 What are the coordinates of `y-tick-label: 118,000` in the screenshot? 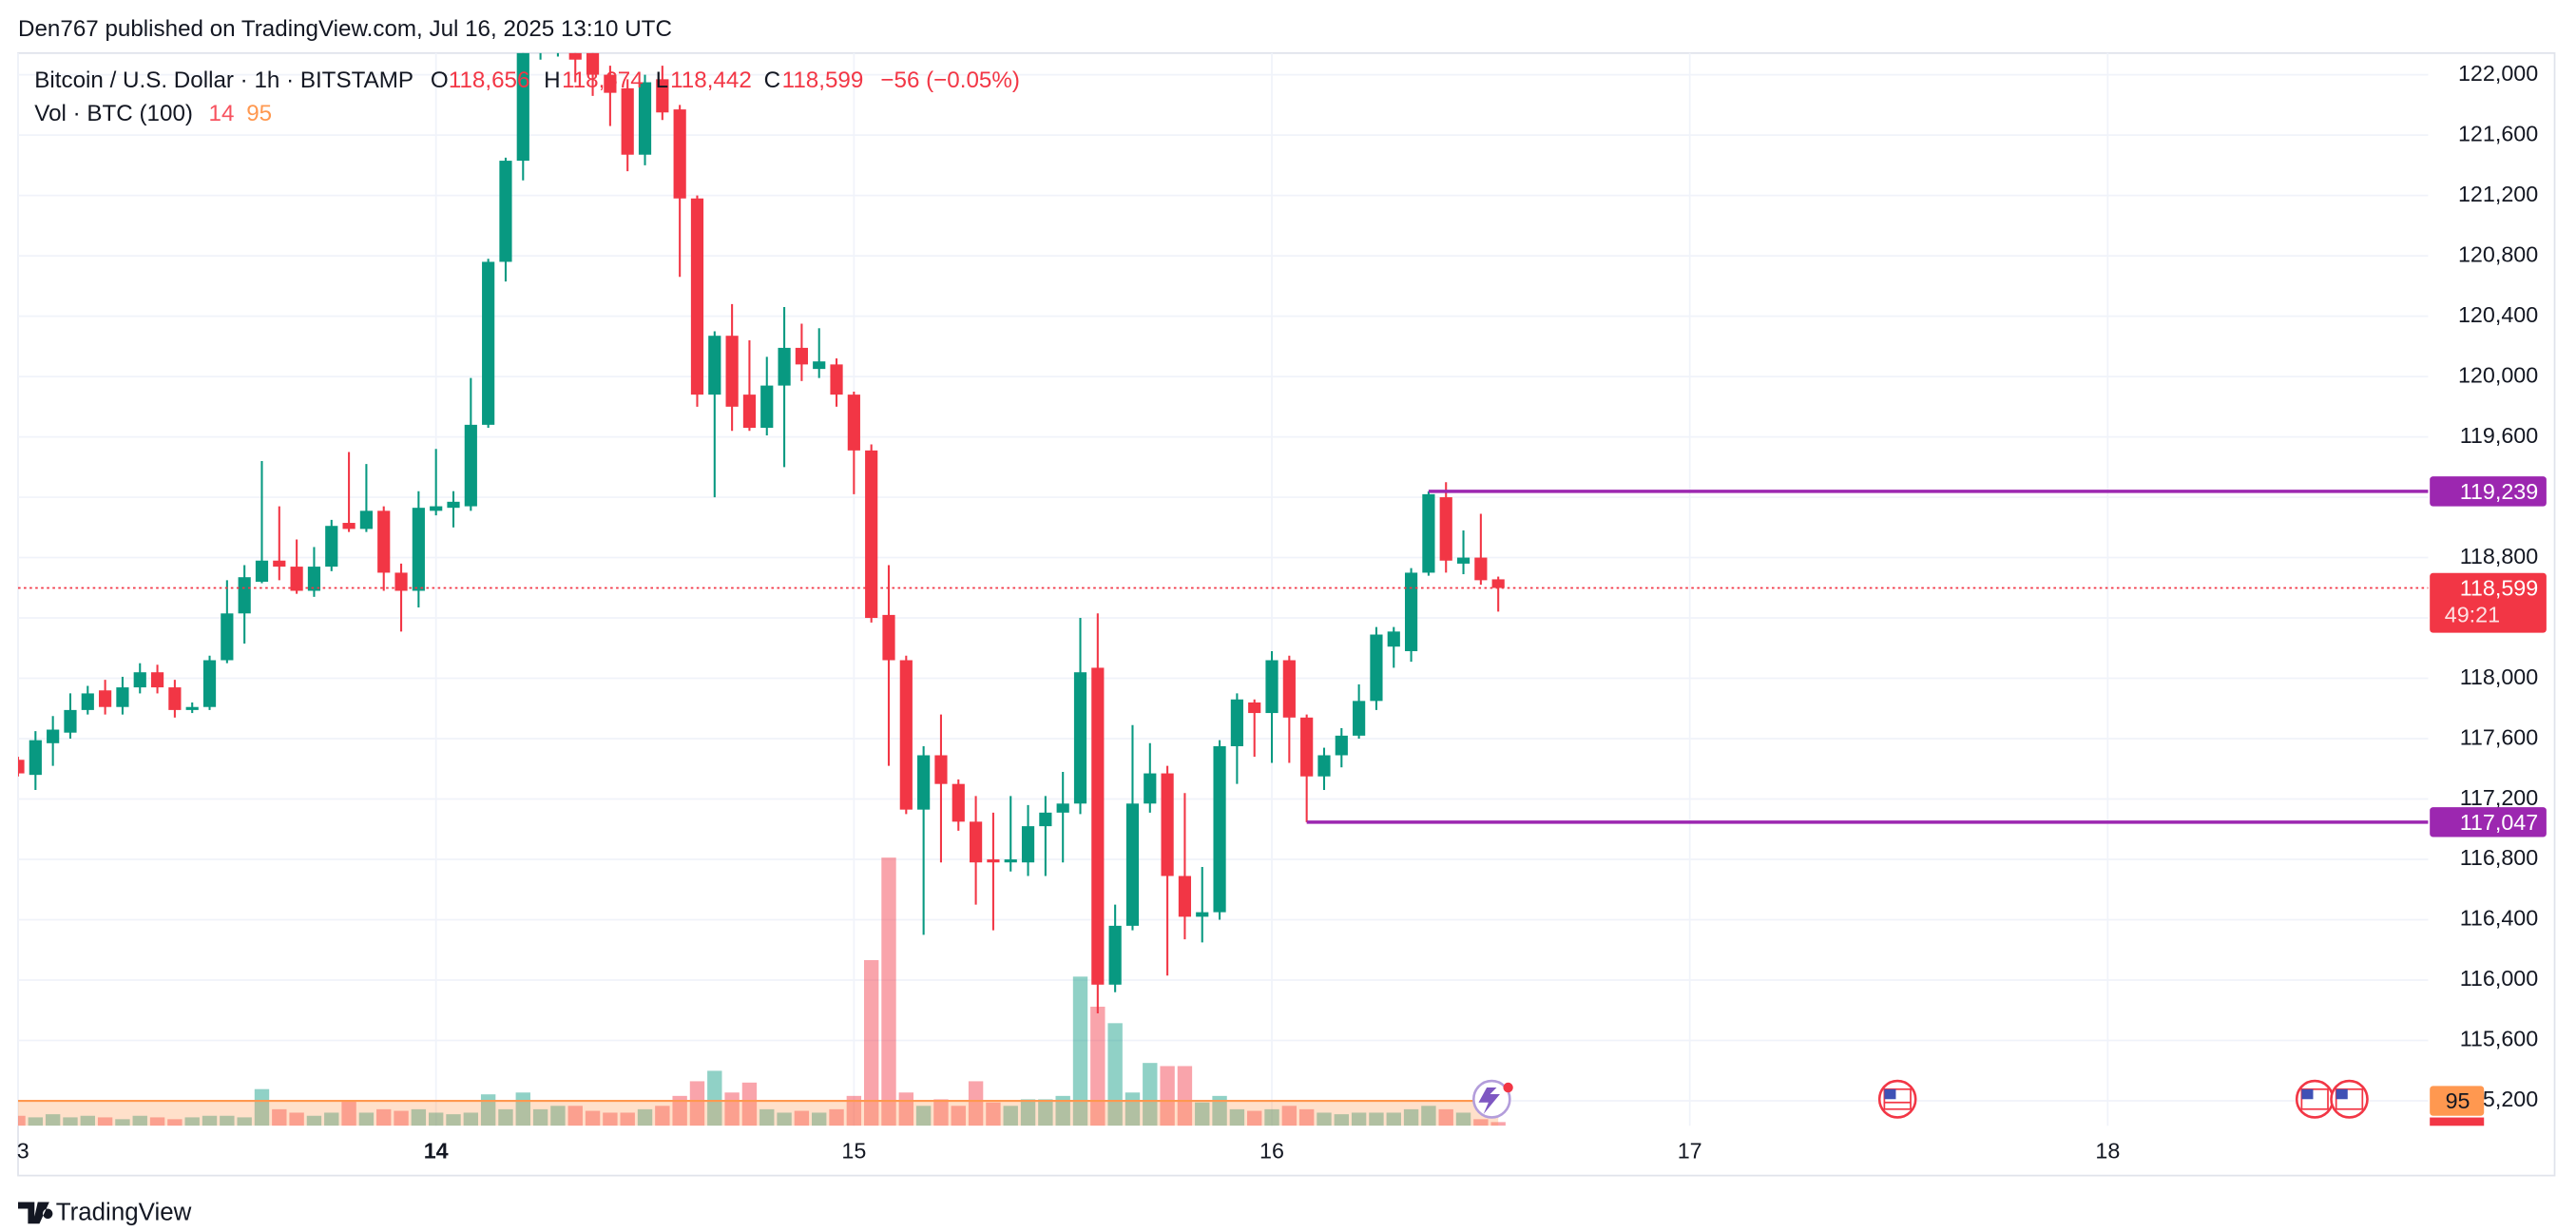 It's located at (2500, 676).